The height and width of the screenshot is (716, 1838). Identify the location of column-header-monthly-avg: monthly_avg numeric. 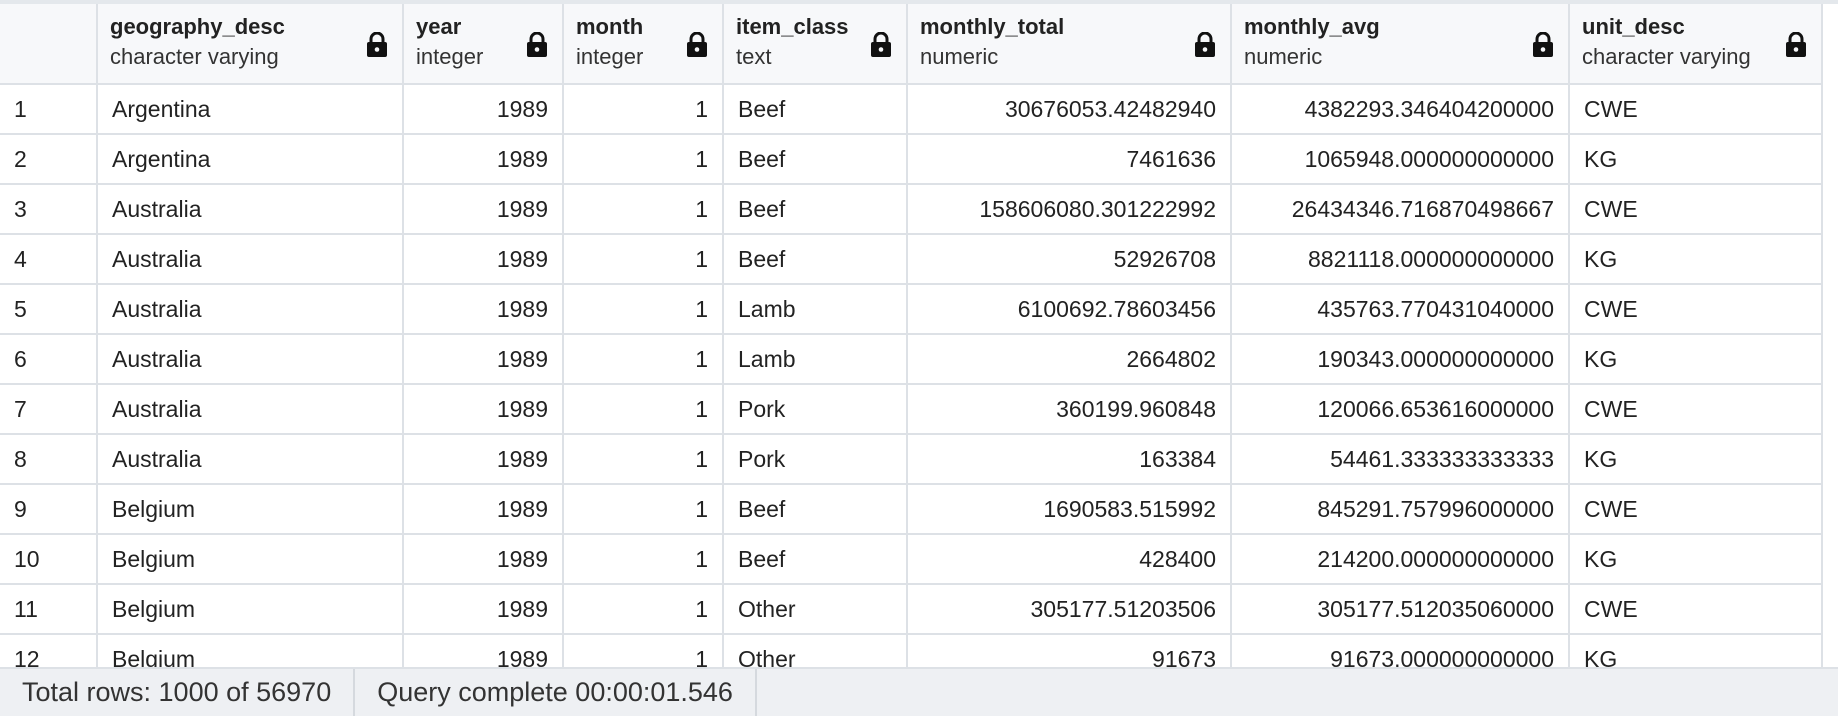
(1400, 44).